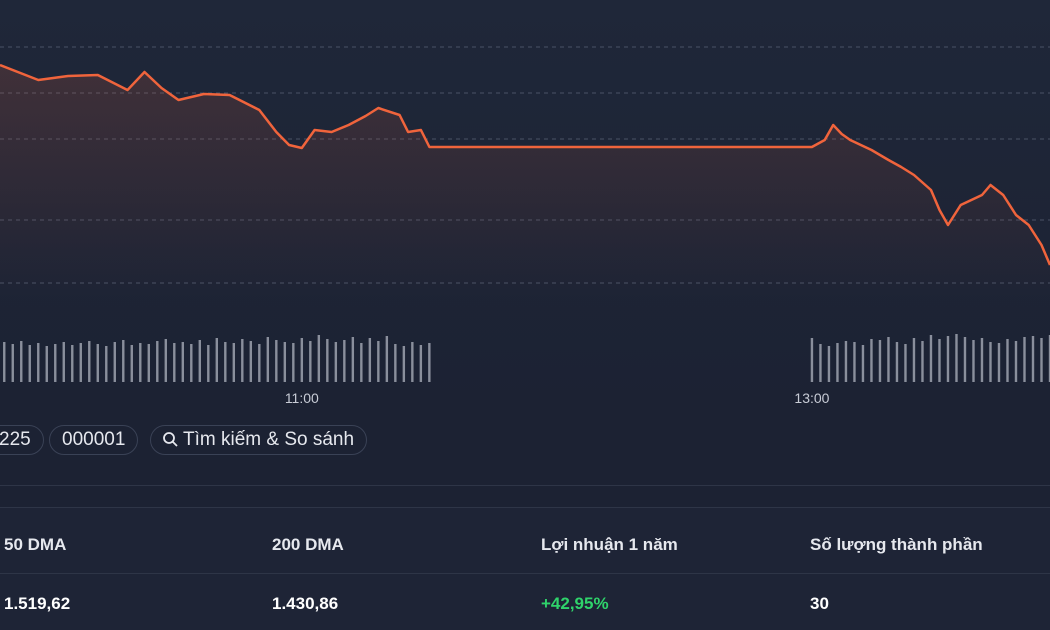  What do you see at coordinates (308, 544) in the screenshot?
I see `stat-header: 200 DMA` at bounding box center [308, 544].